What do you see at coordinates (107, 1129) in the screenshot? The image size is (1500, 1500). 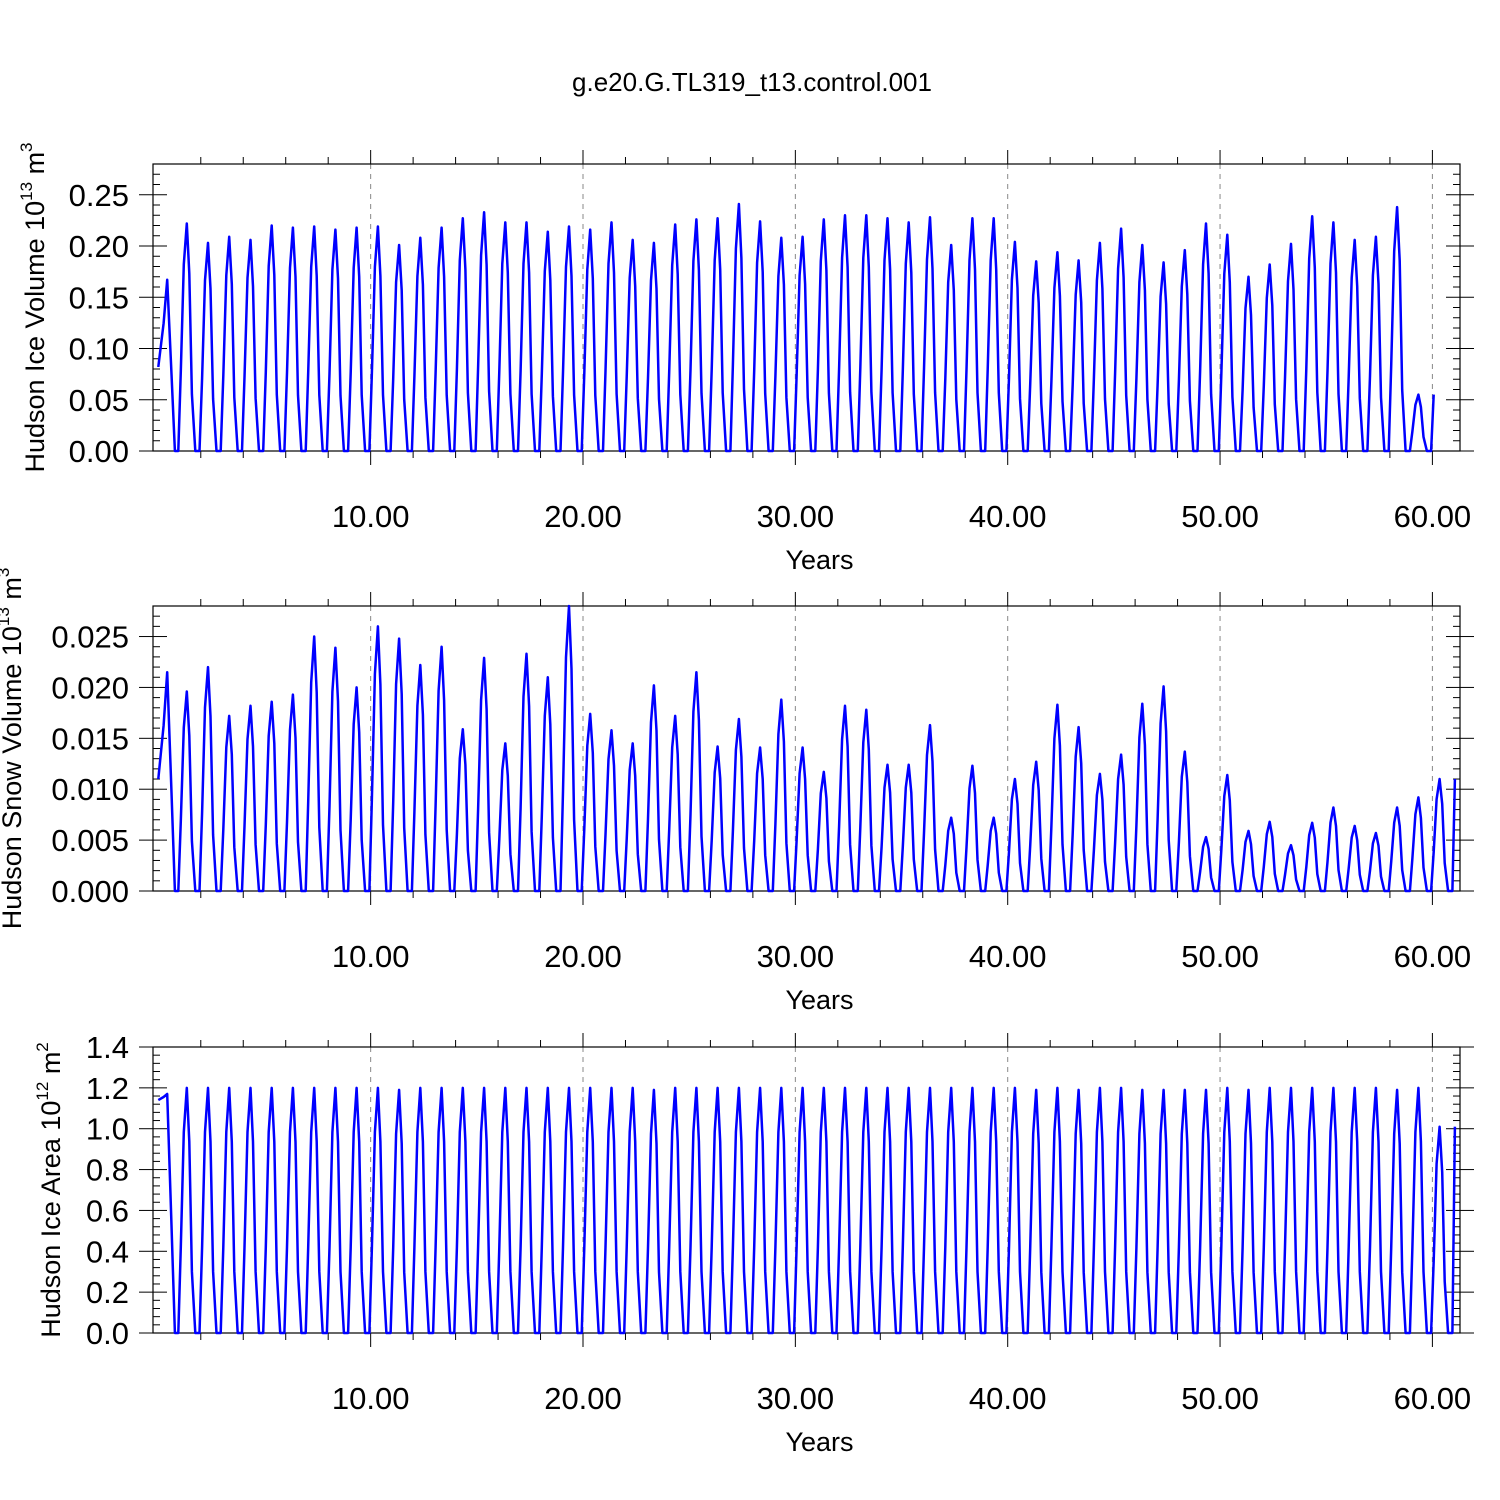 I see `y-tick-label: 1.0` at bounding box center [107, 1129].